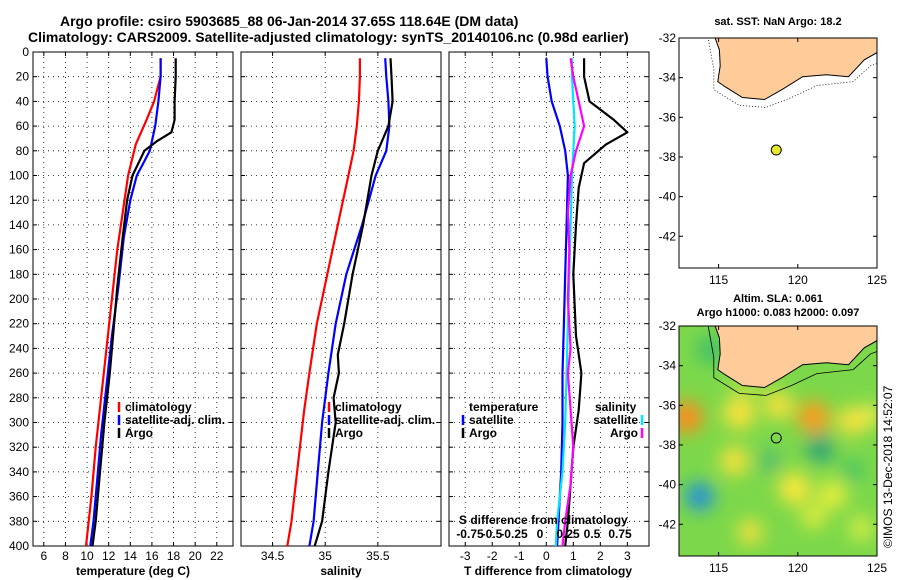 The width and height of the screenshot is (900, 580). What do you see at coordinates (492, 534) in the screenshot?
I see `top-tick-label: -0.5` at bounding box center [492, 534].